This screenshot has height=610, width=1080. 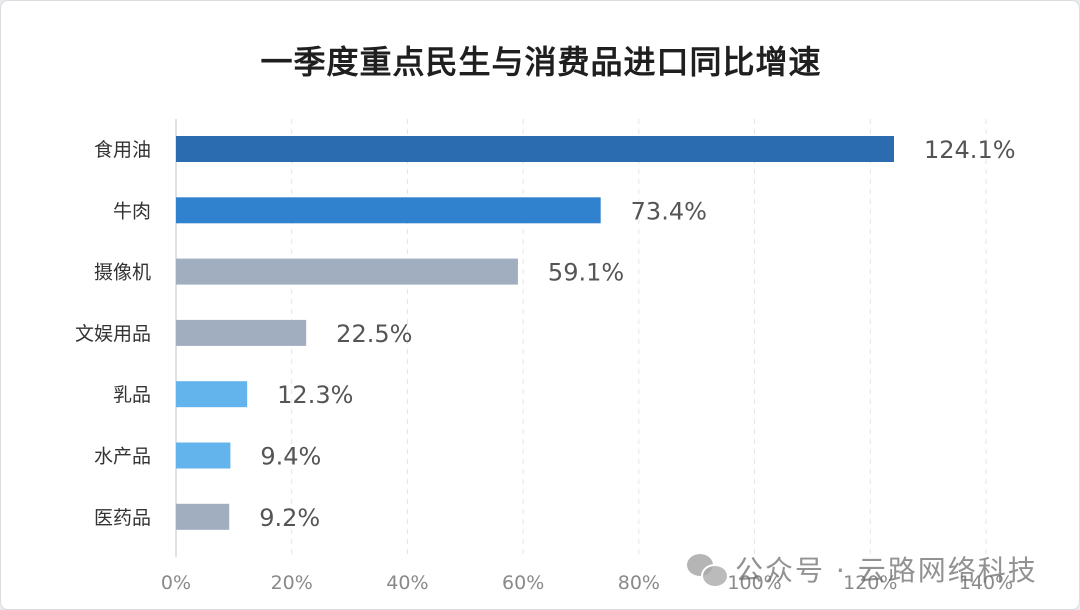 I want to click on x-tick-label: 0%, so click(x=176, y=583).